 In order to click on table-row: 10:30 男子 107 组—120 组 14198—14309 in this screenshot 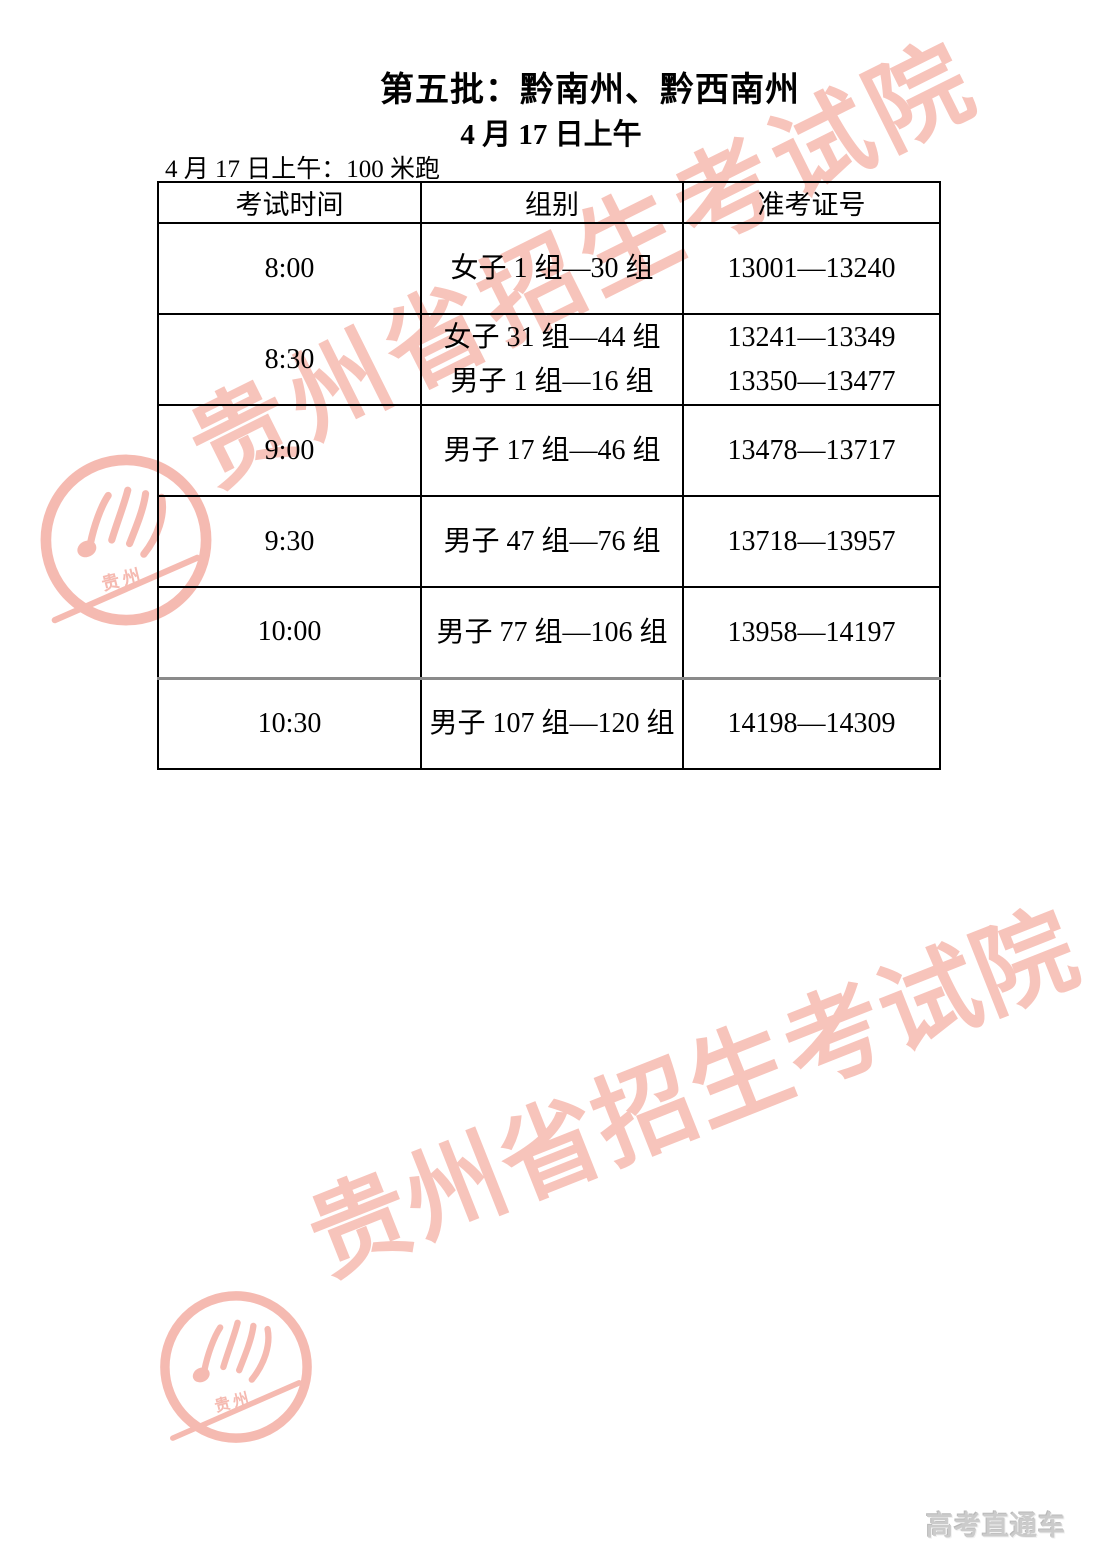, I will do `click(549, 723)`.